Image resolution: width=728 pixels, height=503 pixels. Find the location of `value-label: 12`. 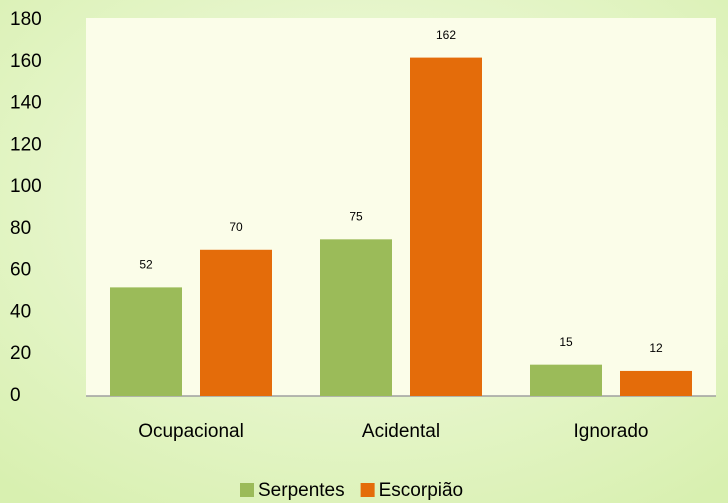

value-label: 12 is located at coordinates (656, 348).